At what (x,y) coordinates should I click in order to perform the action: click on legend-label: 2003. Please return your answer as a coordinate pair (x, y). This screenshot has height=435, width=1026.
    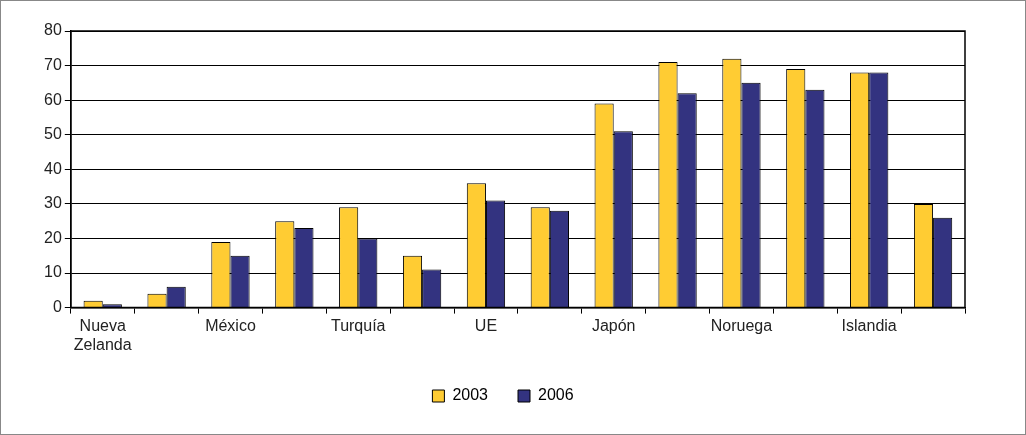
    Looking at the image, I should click on (470, 395).